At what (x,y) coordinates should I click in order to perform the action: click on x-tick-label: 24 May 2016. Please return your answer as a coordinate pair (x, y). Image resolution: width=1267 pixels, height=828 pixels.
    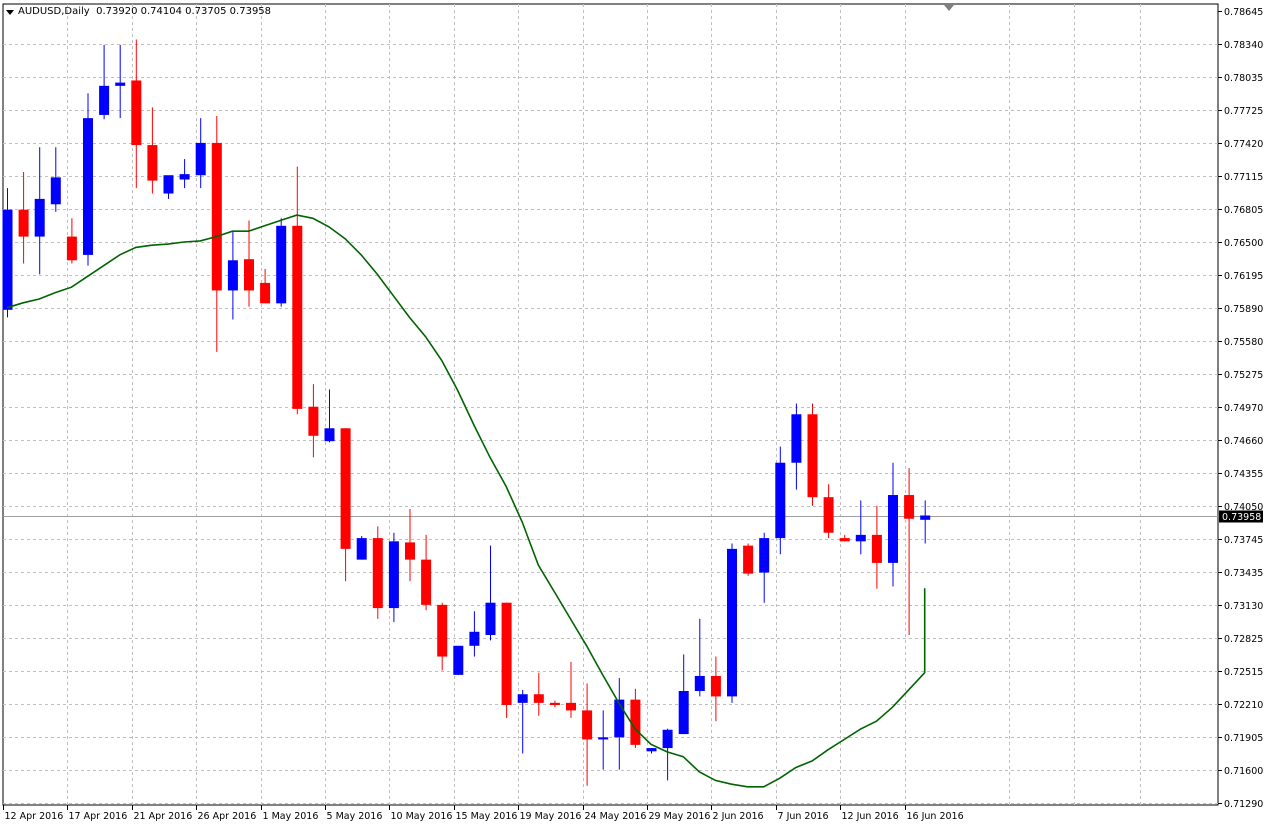
    Looking at the image, I should click on (616, 816).